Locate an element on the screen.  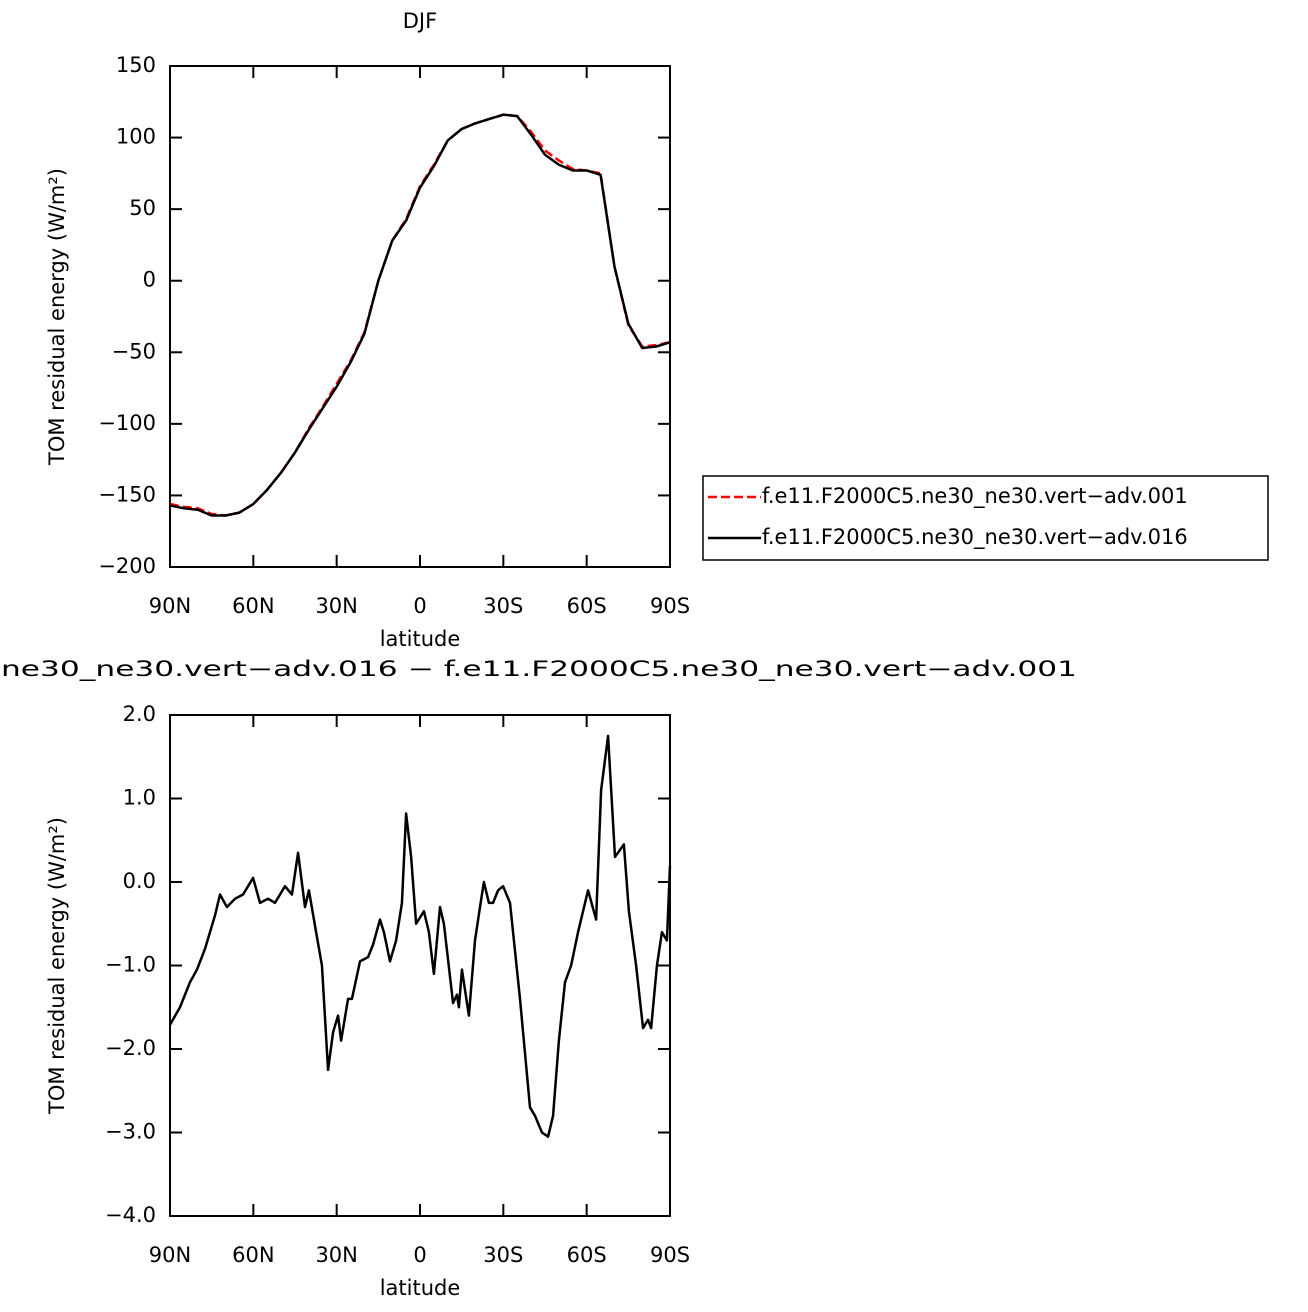
y-tick-label: −2.0 is located at coordinates (130, 1048).